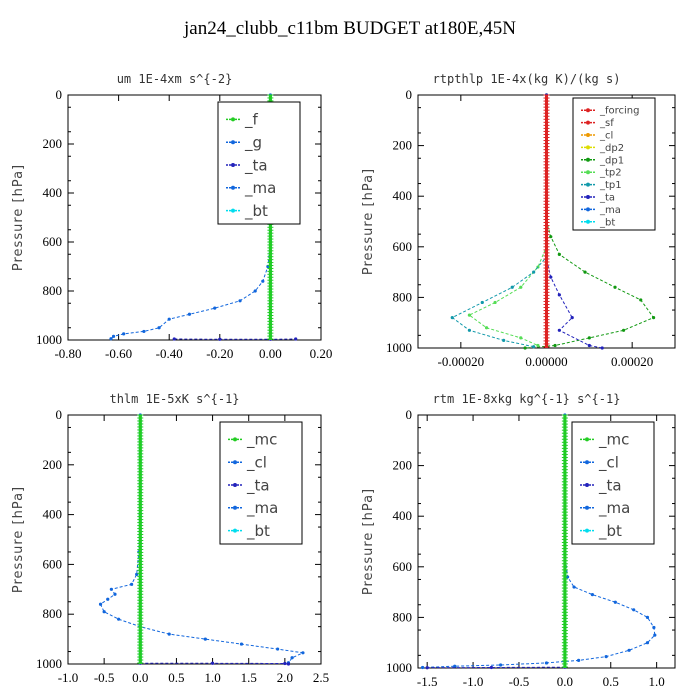  Describe the element at coordinates (169, 353) in the screenshot. I see `x-tick-label: -0.40` at that location.